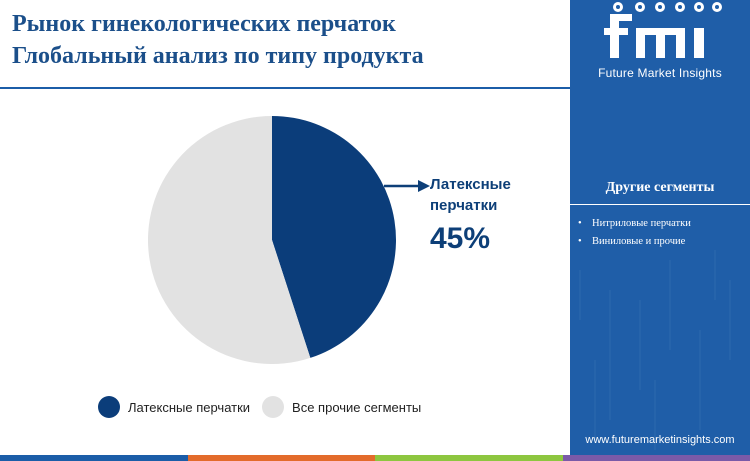 The image size is (750, 461). I want to click on other-segments-divider, so click(660, 204).